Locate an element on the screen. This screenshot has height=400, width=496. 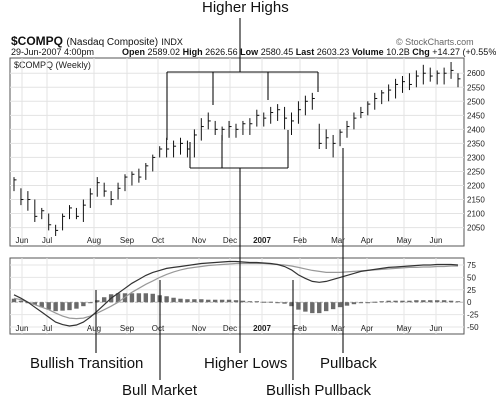
indicator-y-axis: 75 50 25 0 -25 -50 is located at coordinates (473, 296).